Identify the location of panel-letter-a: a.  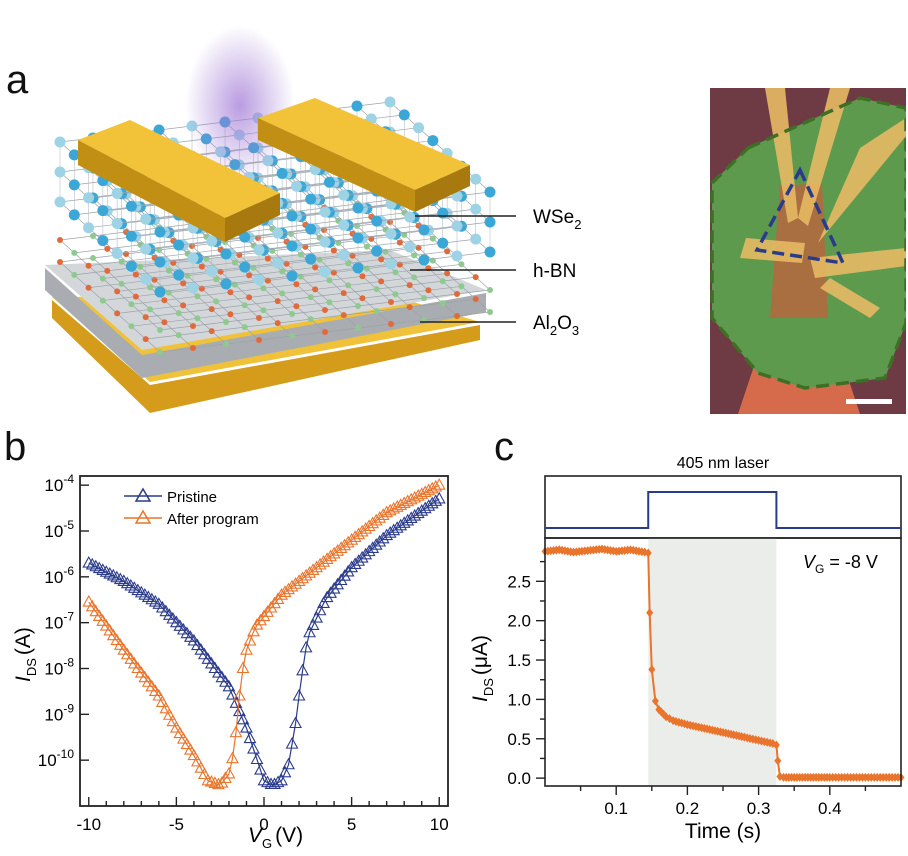
(17, 80).